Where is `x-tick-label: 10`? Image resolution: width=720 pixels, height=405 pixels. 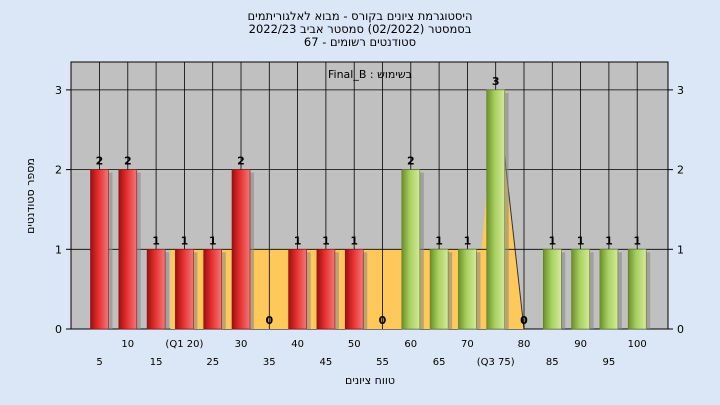 x-tick-label: 10 is located at coordinates (127, 344).